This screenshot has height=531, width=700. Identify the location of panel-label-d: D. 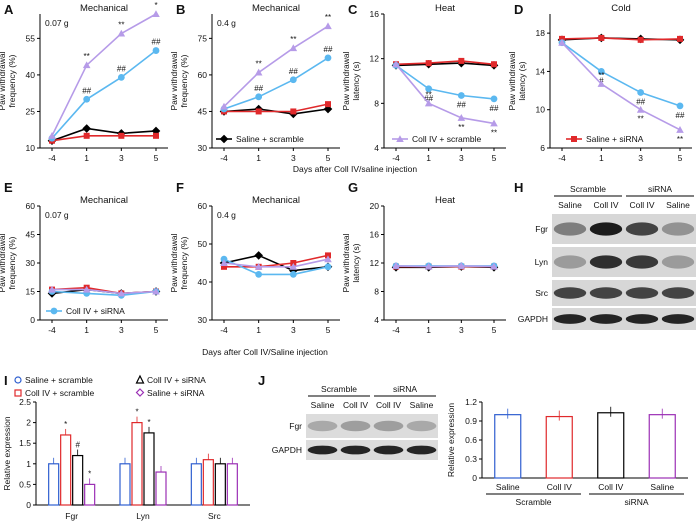
(518, 9).